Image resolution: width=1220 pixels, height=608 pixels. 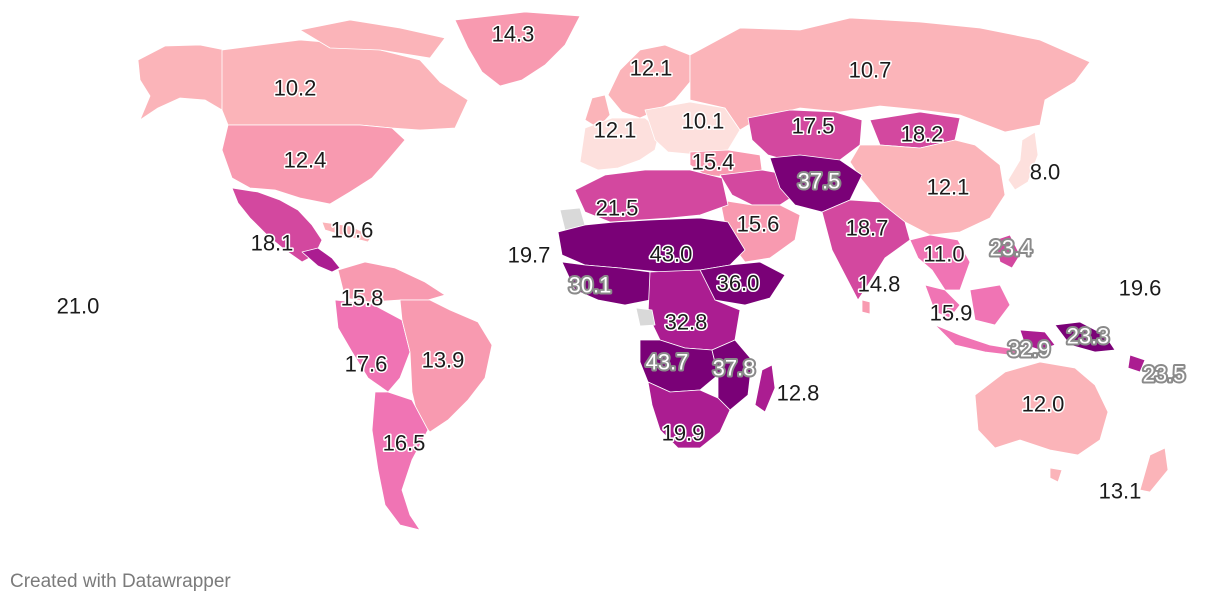 I want to click on value-label-pacific-east: 21.0, so click(x=78, y=306).